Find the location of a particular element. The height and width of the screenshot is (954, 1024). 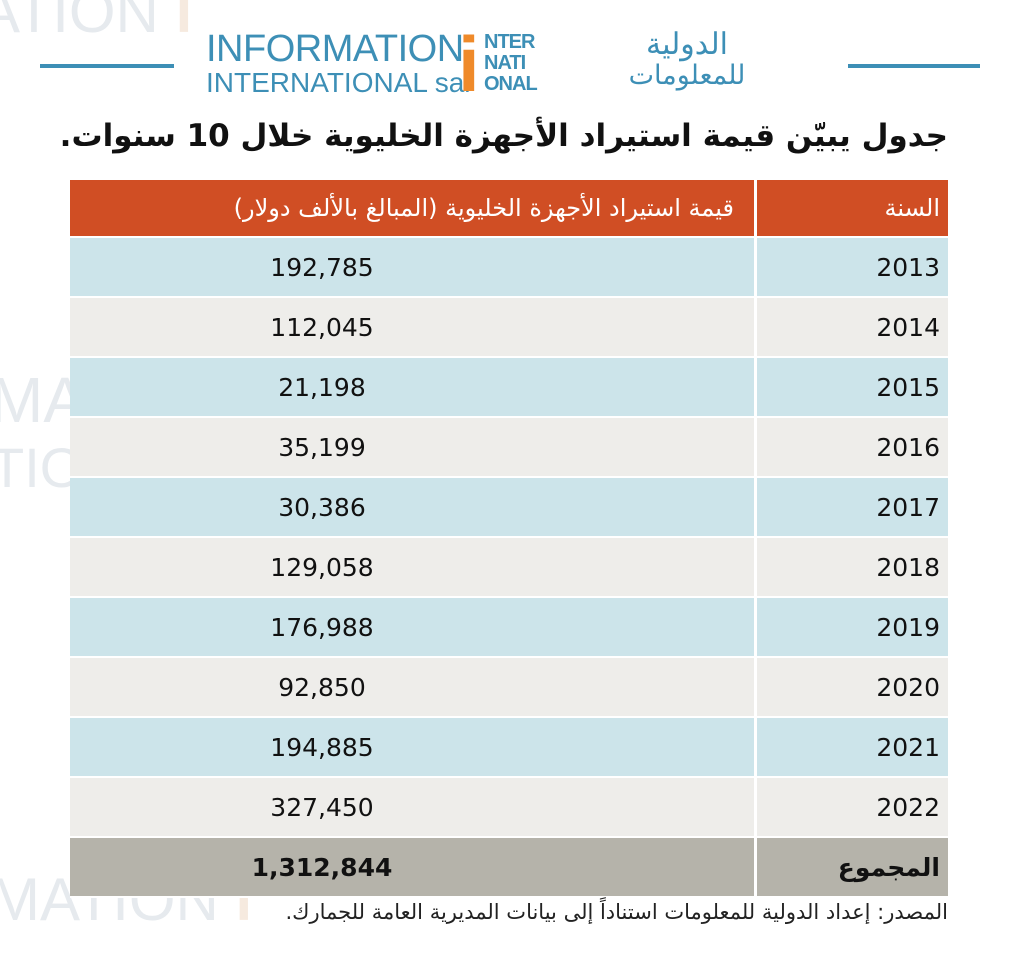

logo-english: INFORMATION INTERNATIONAL sal is located at coordinates (338, 63).